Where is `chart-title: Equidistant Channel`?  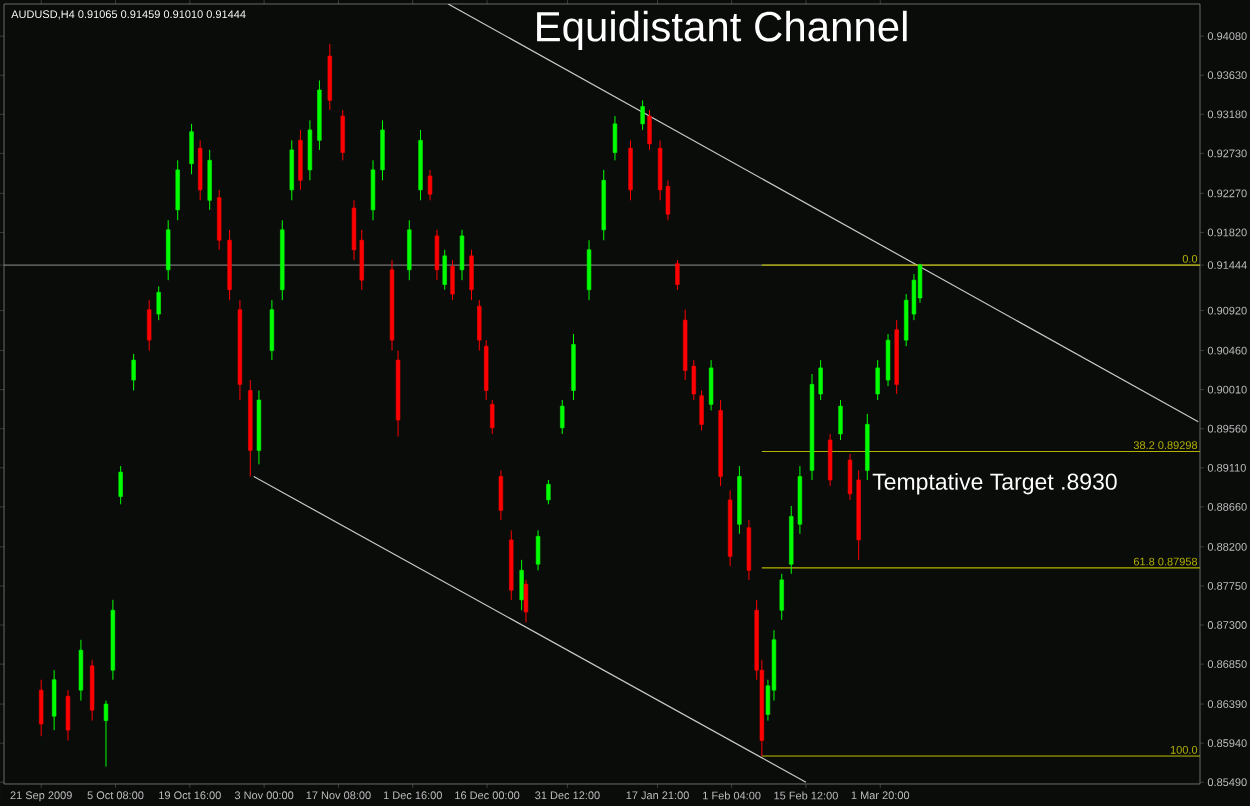
chart-title: Equidistant Channel is located at coordinates (722, 30).